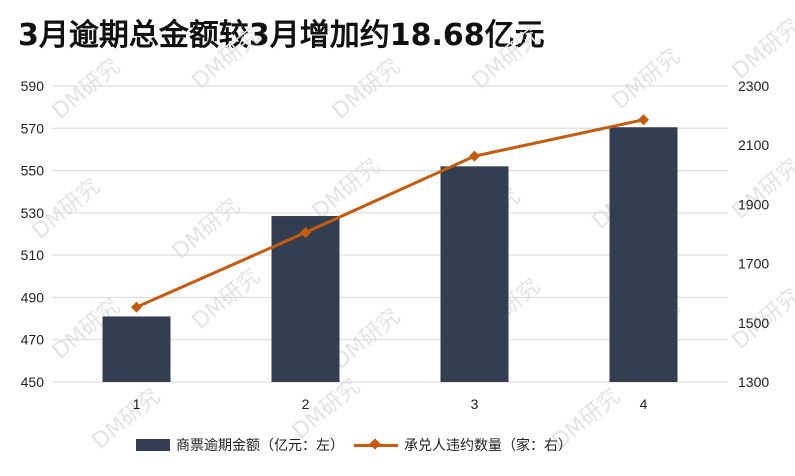  Describe the element at coordinates (390, 404) in the screenshot. I see `x-axis: 1 2 3 4` at that location.